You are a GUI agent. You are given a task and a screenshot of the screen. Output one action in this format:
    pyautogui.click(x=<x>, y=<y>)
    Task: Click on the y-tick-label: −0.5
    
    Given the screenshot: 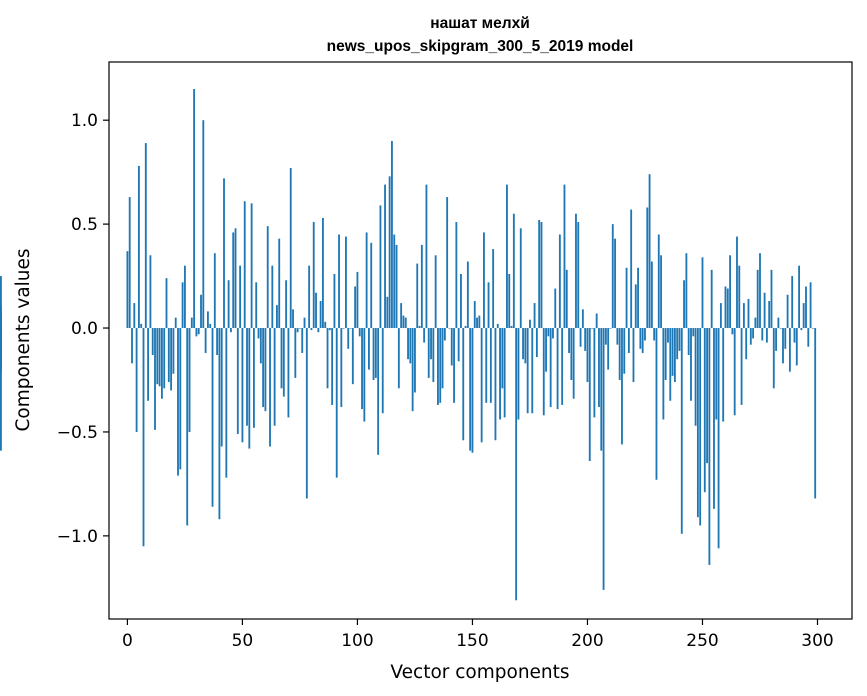 What is the action you would take?
    pyautogui.click(x=77, y=433)
    